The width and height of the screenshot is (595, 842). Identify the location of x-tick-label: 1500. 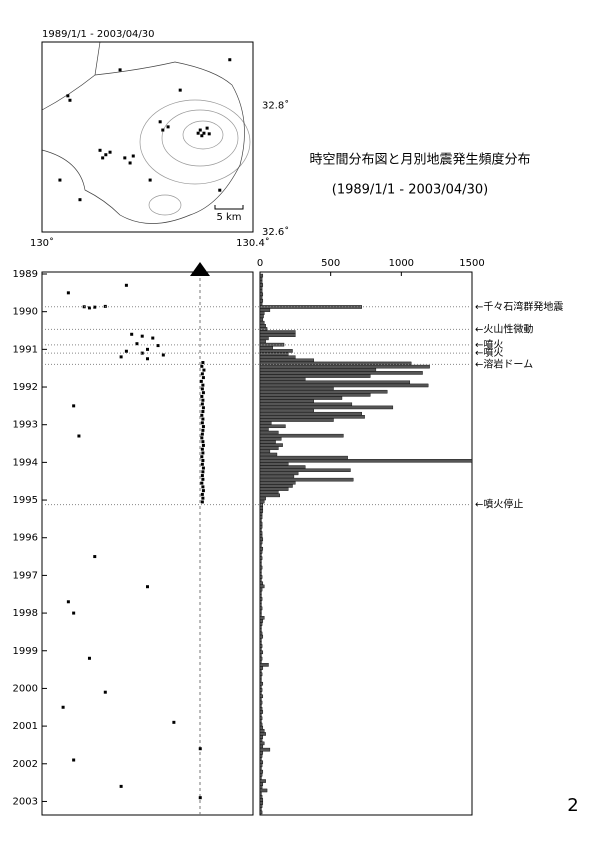
(471, 263).